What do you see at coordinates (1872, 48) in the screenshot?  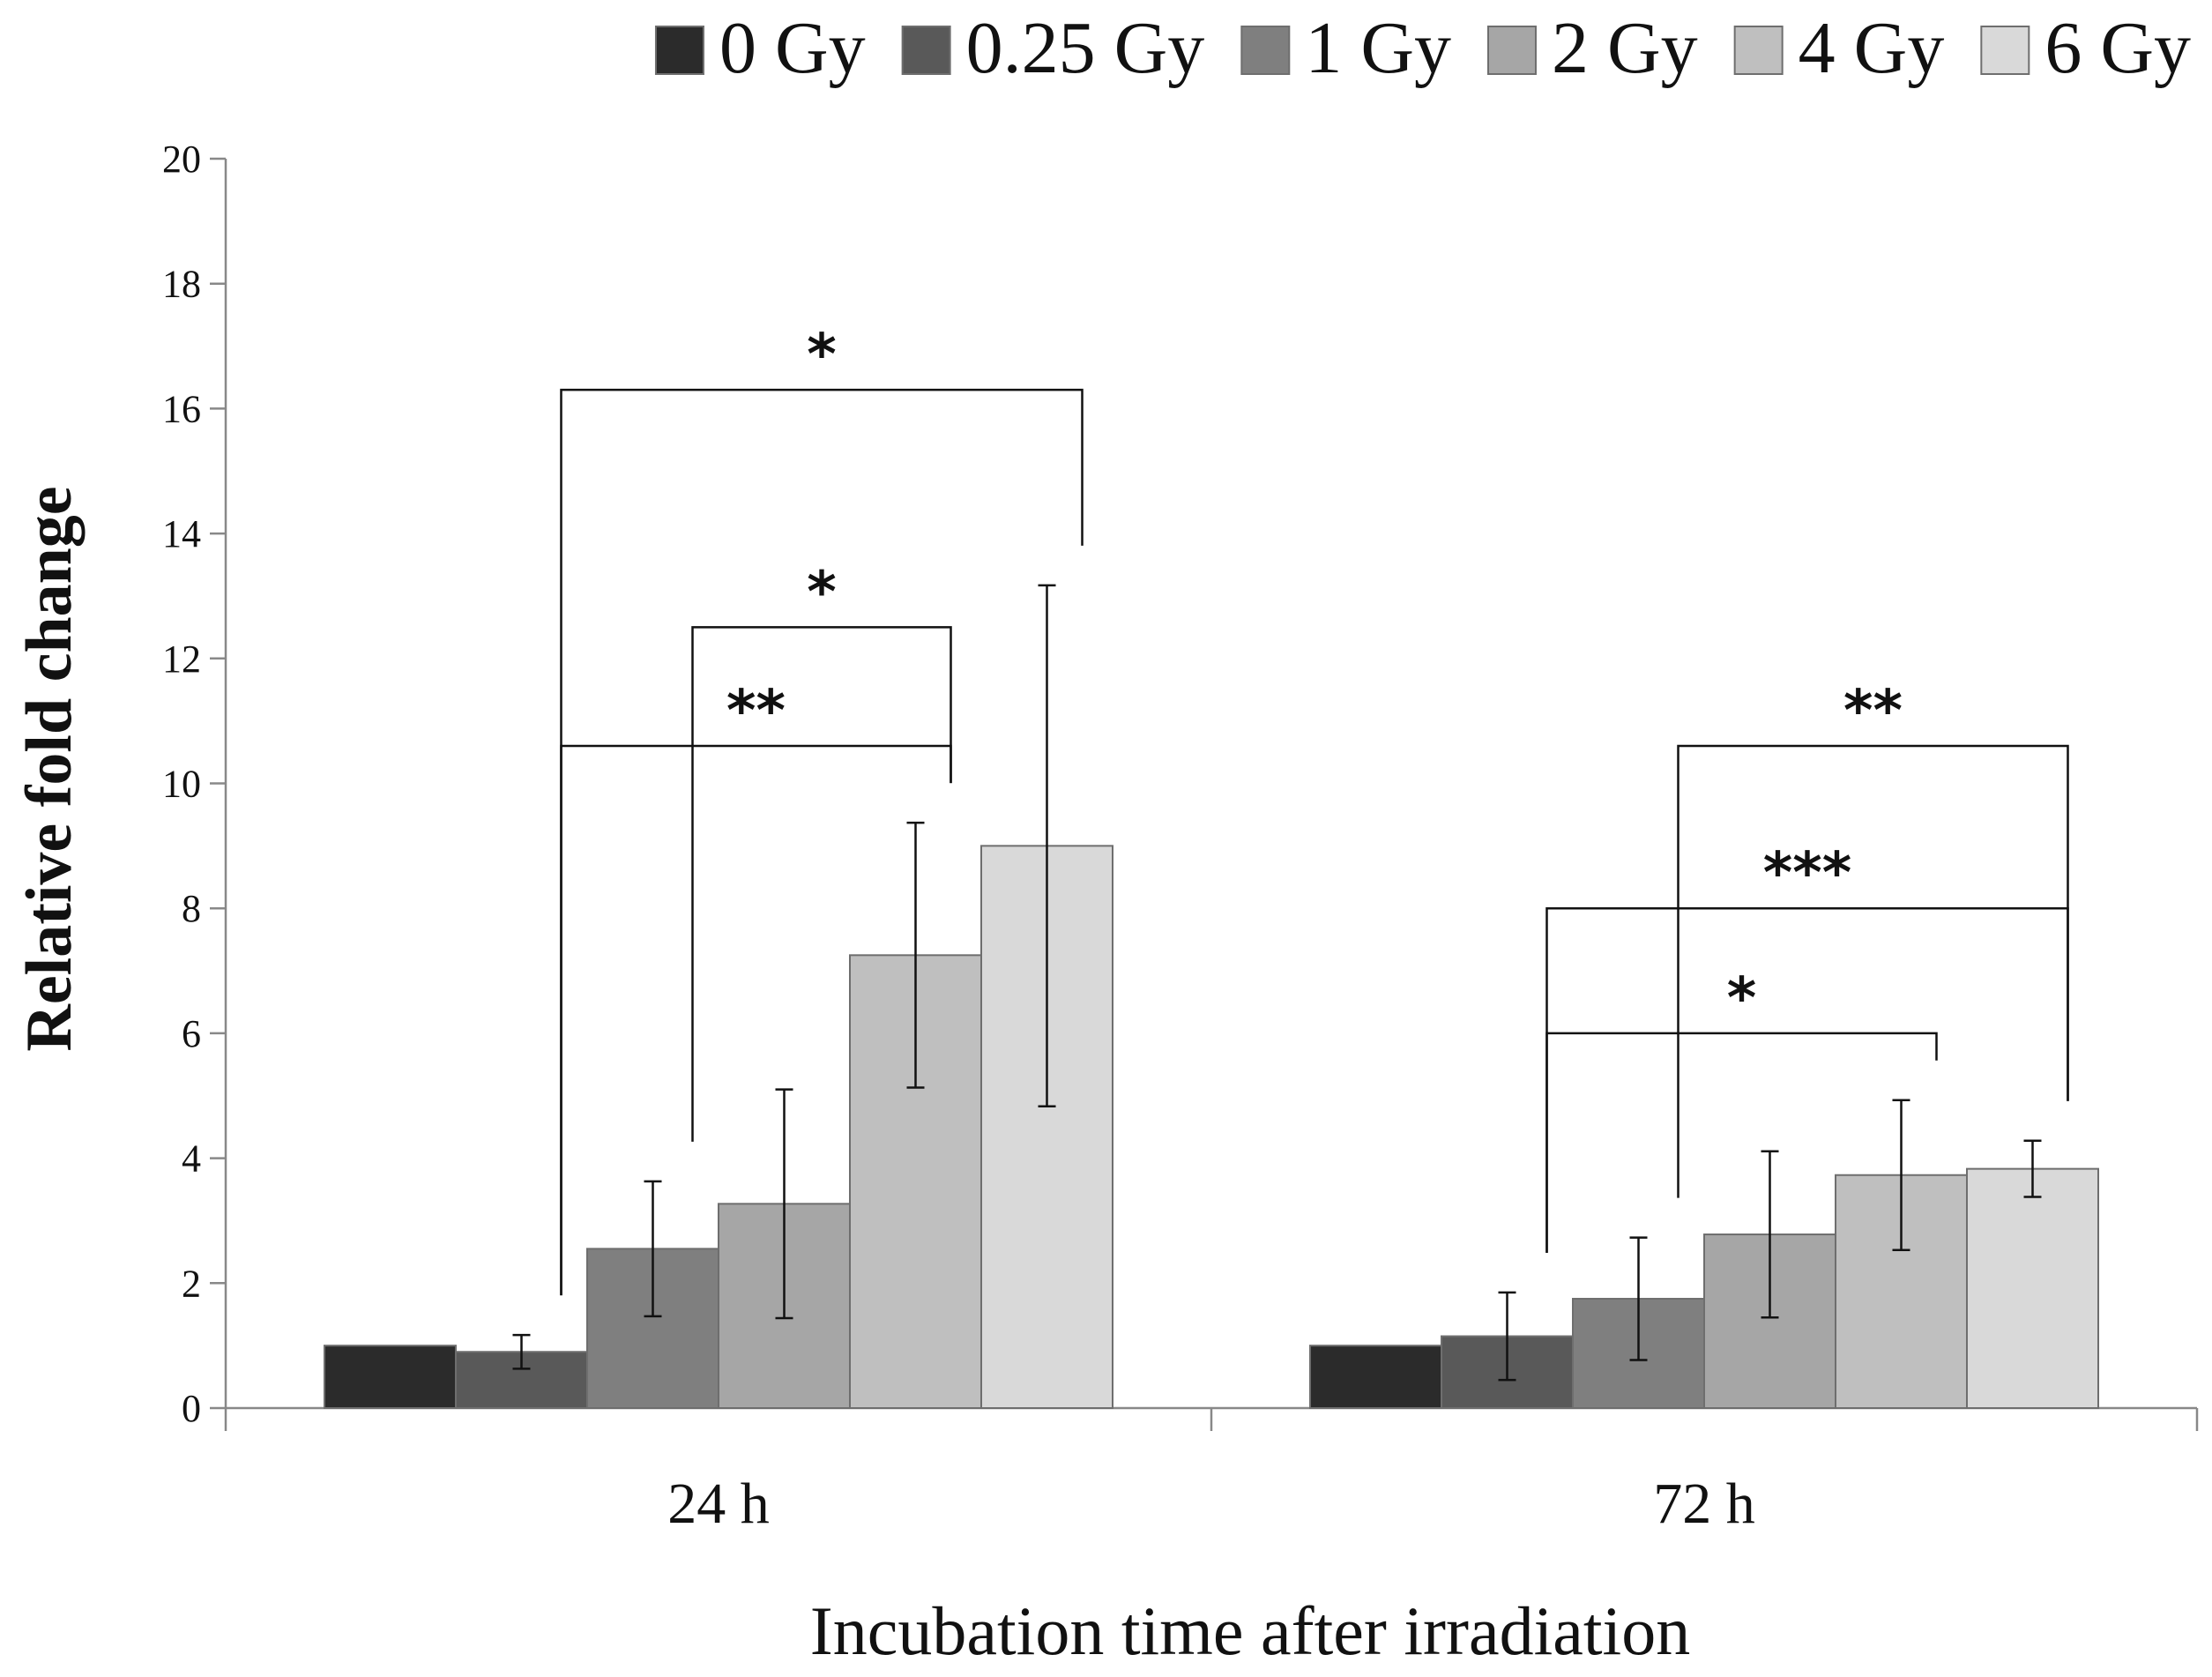 I see `legend-label: 4 Gy` at bounding box center [1872, 48].